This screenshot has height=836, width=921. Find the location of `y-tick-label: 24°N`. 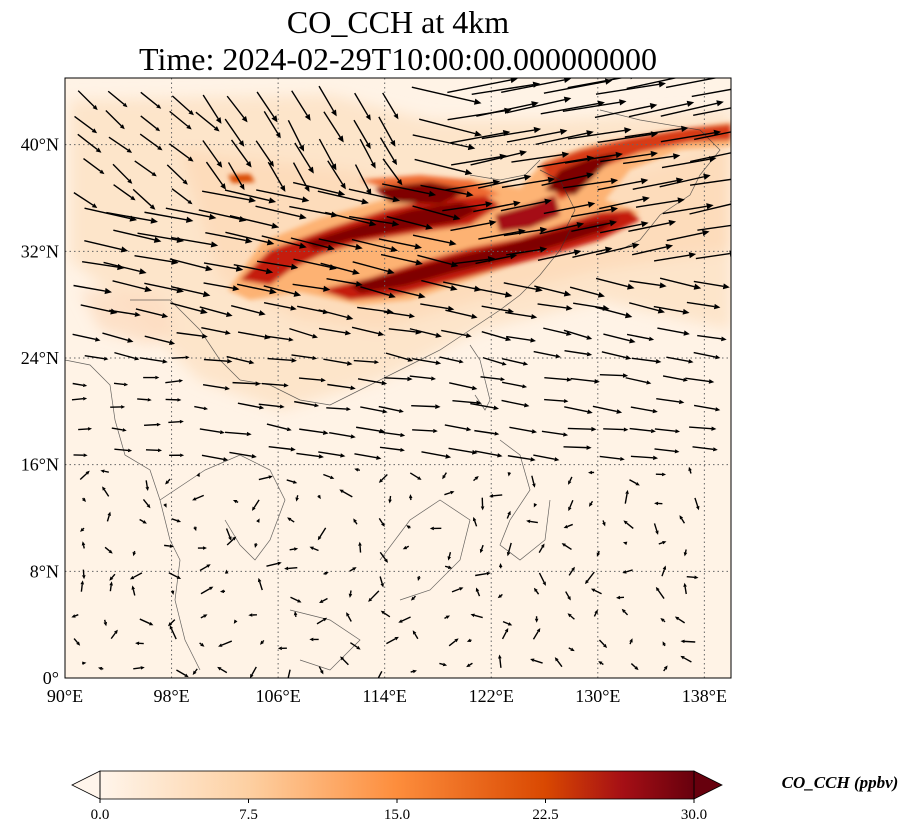

y-tick-label: 24°N is located at coordinates (40, 358).